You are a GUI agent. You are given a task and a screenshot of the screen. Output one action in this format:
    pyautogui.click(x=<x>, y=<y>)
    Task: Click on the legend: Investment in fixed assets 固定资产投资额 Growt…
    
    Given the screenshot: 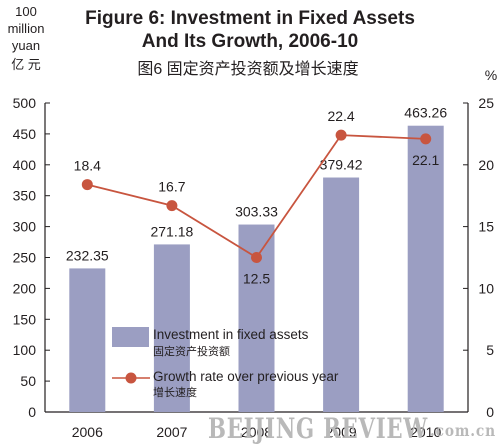 What is the action you would take?
    pyautogui.click(x=225, y=363)
    